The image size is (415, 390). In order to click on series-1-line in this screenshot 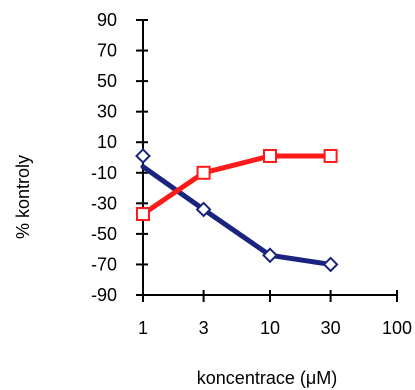, I will do `click(237, 215)`.